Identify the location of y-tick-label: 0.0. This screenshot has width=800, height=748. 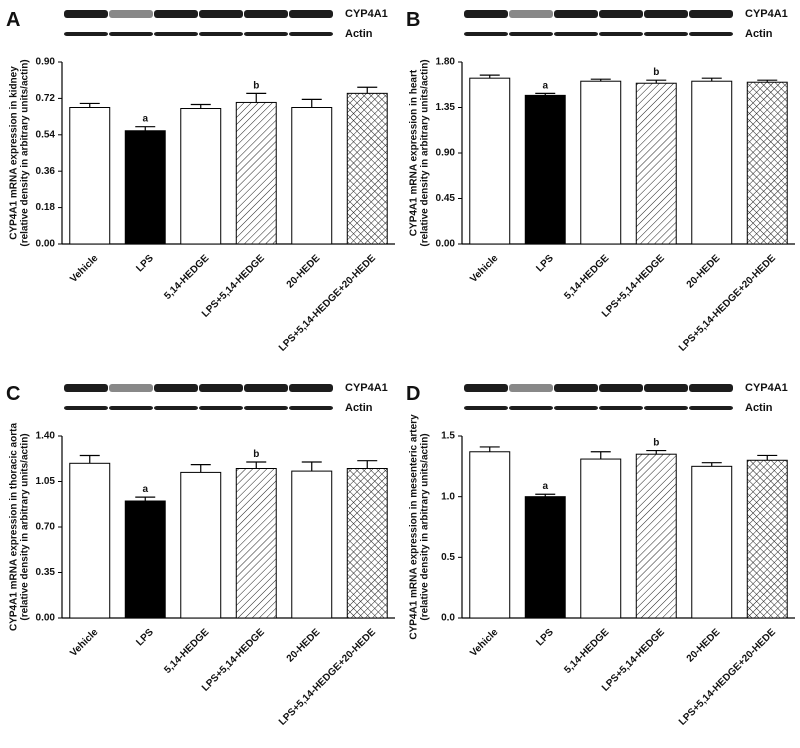
(448, 618).